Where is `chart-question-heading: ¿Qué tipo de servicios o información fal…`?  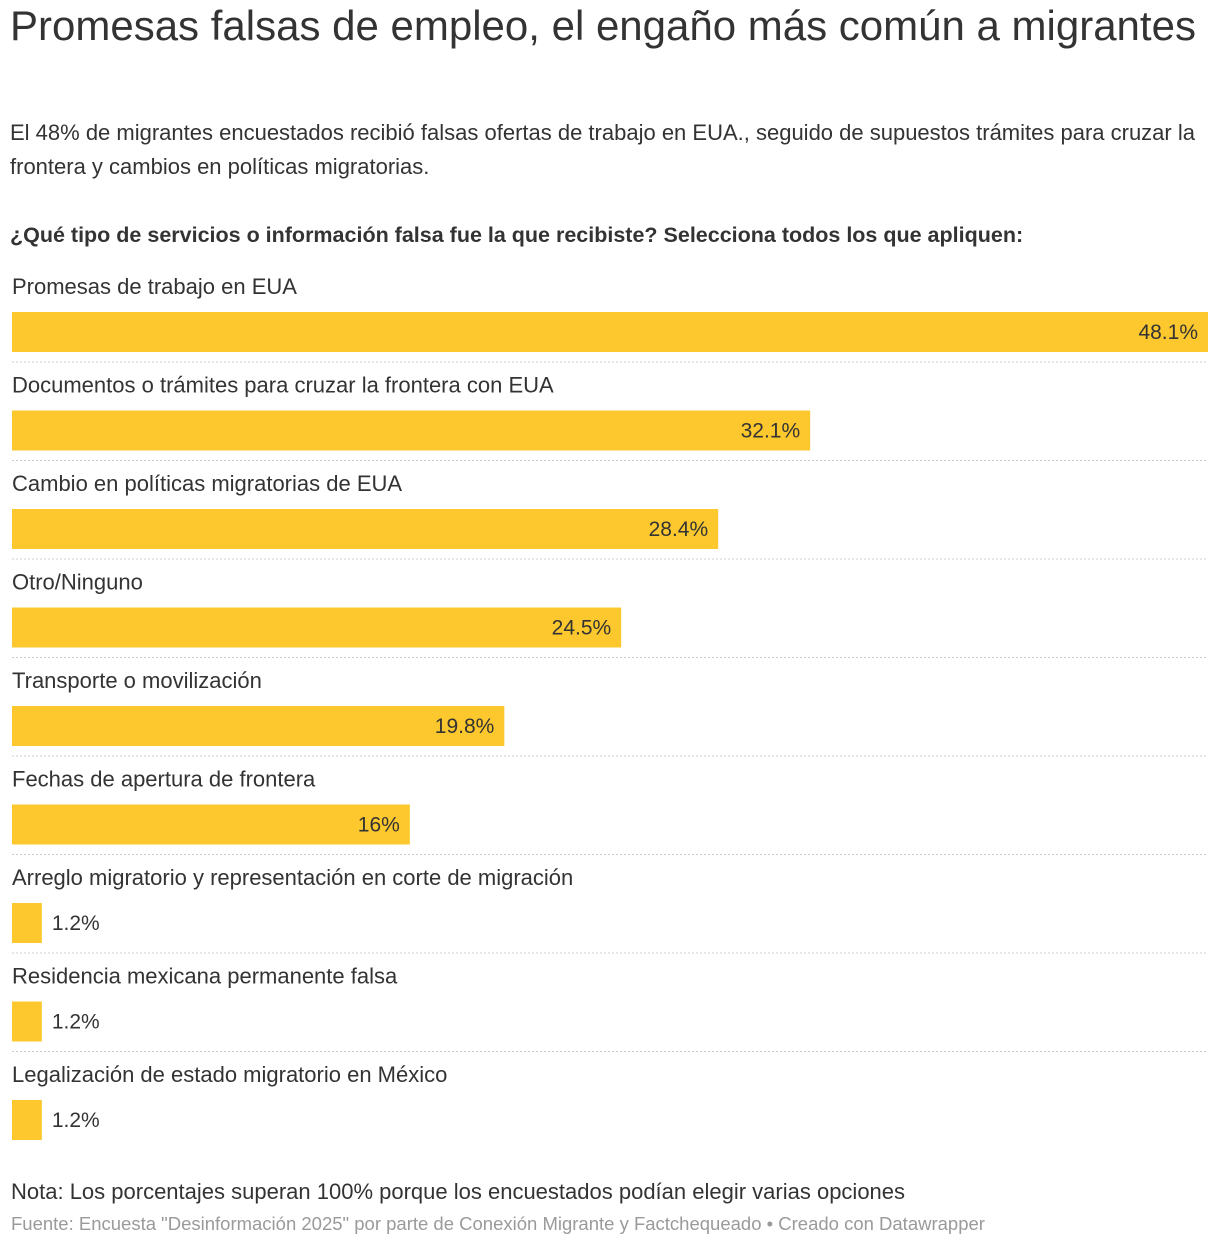 chart-question-heading: ¿Qué tipo de servicios o información fal… is located at coordinates (517, 235).